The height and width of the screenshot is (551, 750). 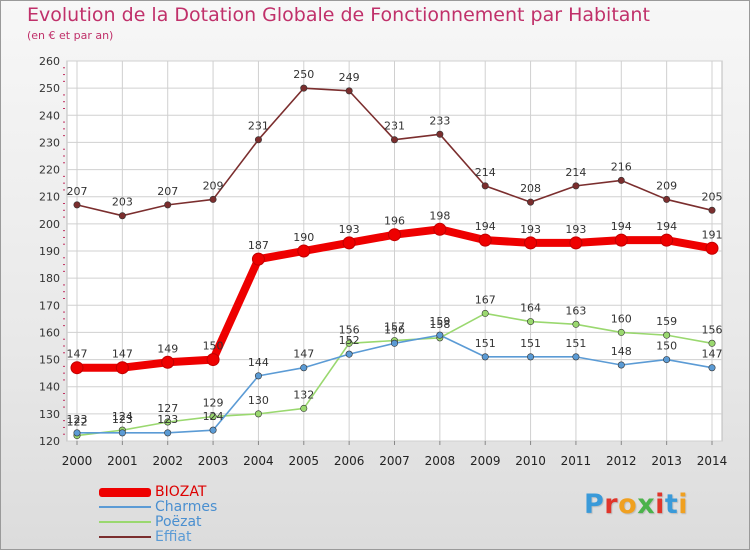 I want to click on y-tick-label: 130, so click(x=49, y=414).